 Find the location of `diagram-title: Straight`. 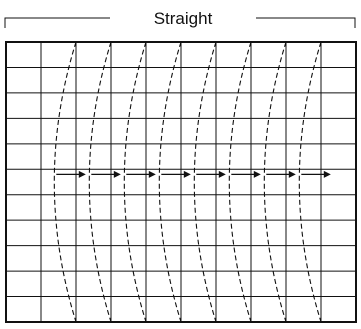

diagram-title: Straight is located at coordinates (183, 18).